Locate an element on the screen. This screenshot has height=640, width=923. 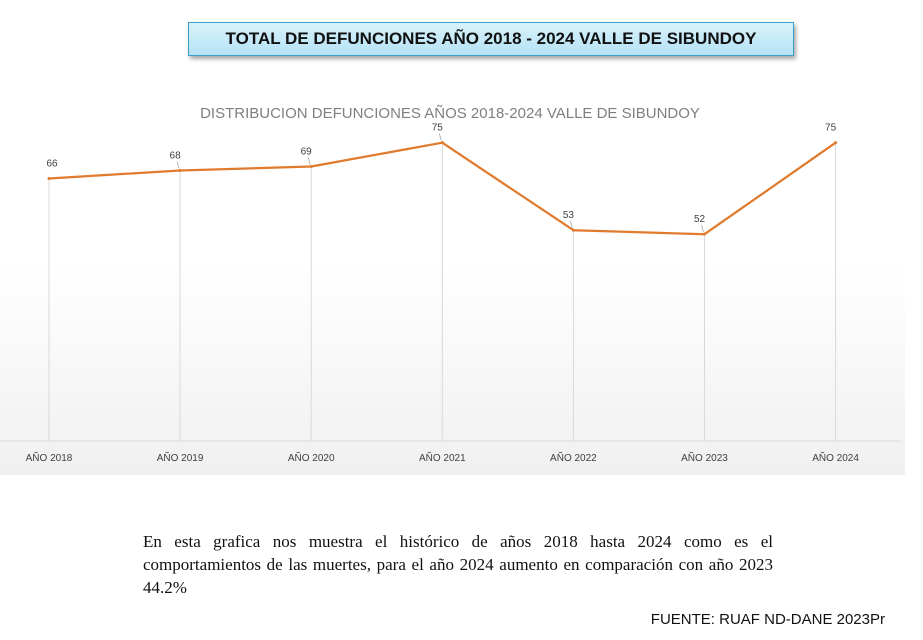
data-label: 68 is located at coordinates (176, 156).